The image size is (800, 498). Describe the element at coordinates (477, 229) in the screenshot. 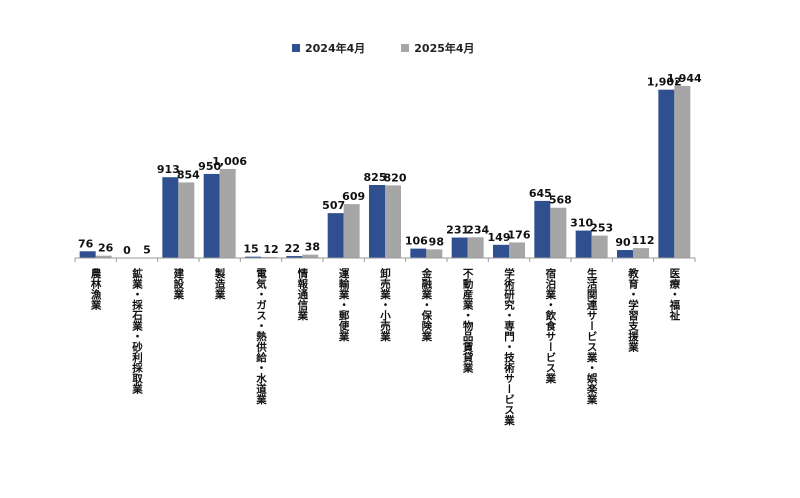

I see `data-label: 234` at that location.